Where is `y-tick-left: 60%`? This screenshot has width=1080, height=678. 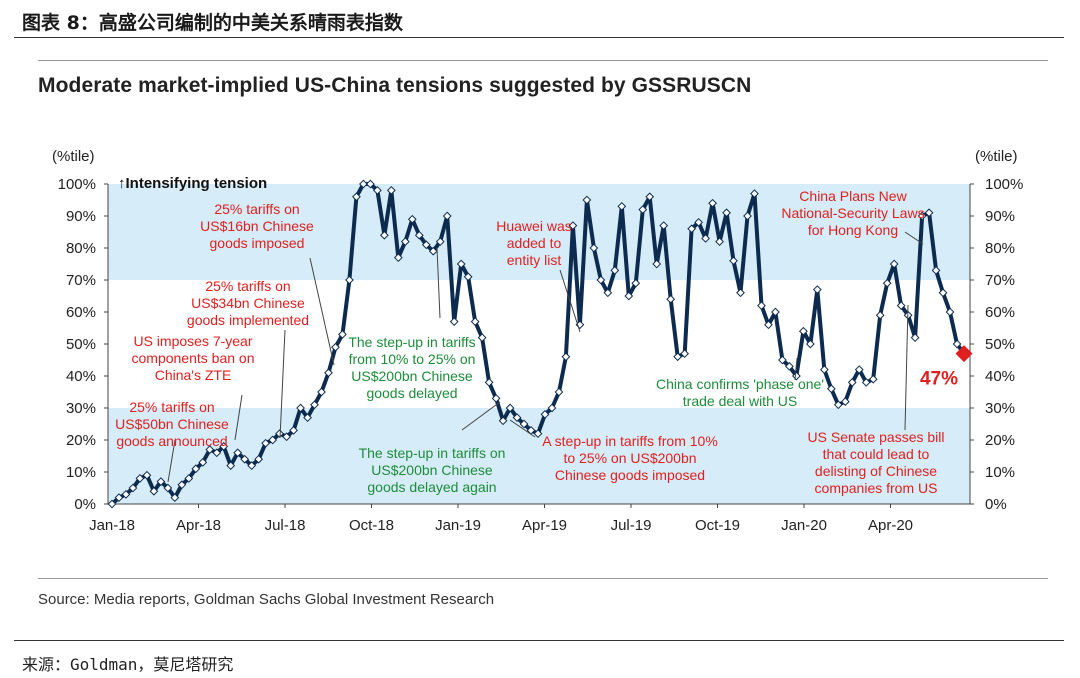
y-tick-left: 60% is located at coordinates (81, 312).